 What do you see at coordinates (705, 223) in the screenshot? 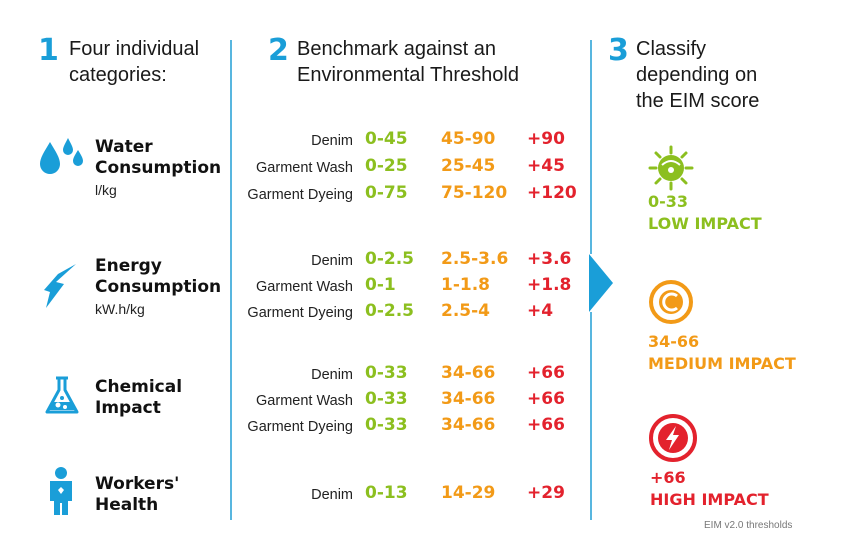
I see `low-impact-label: LOW IMPACT` at bounding box center [705, 223].